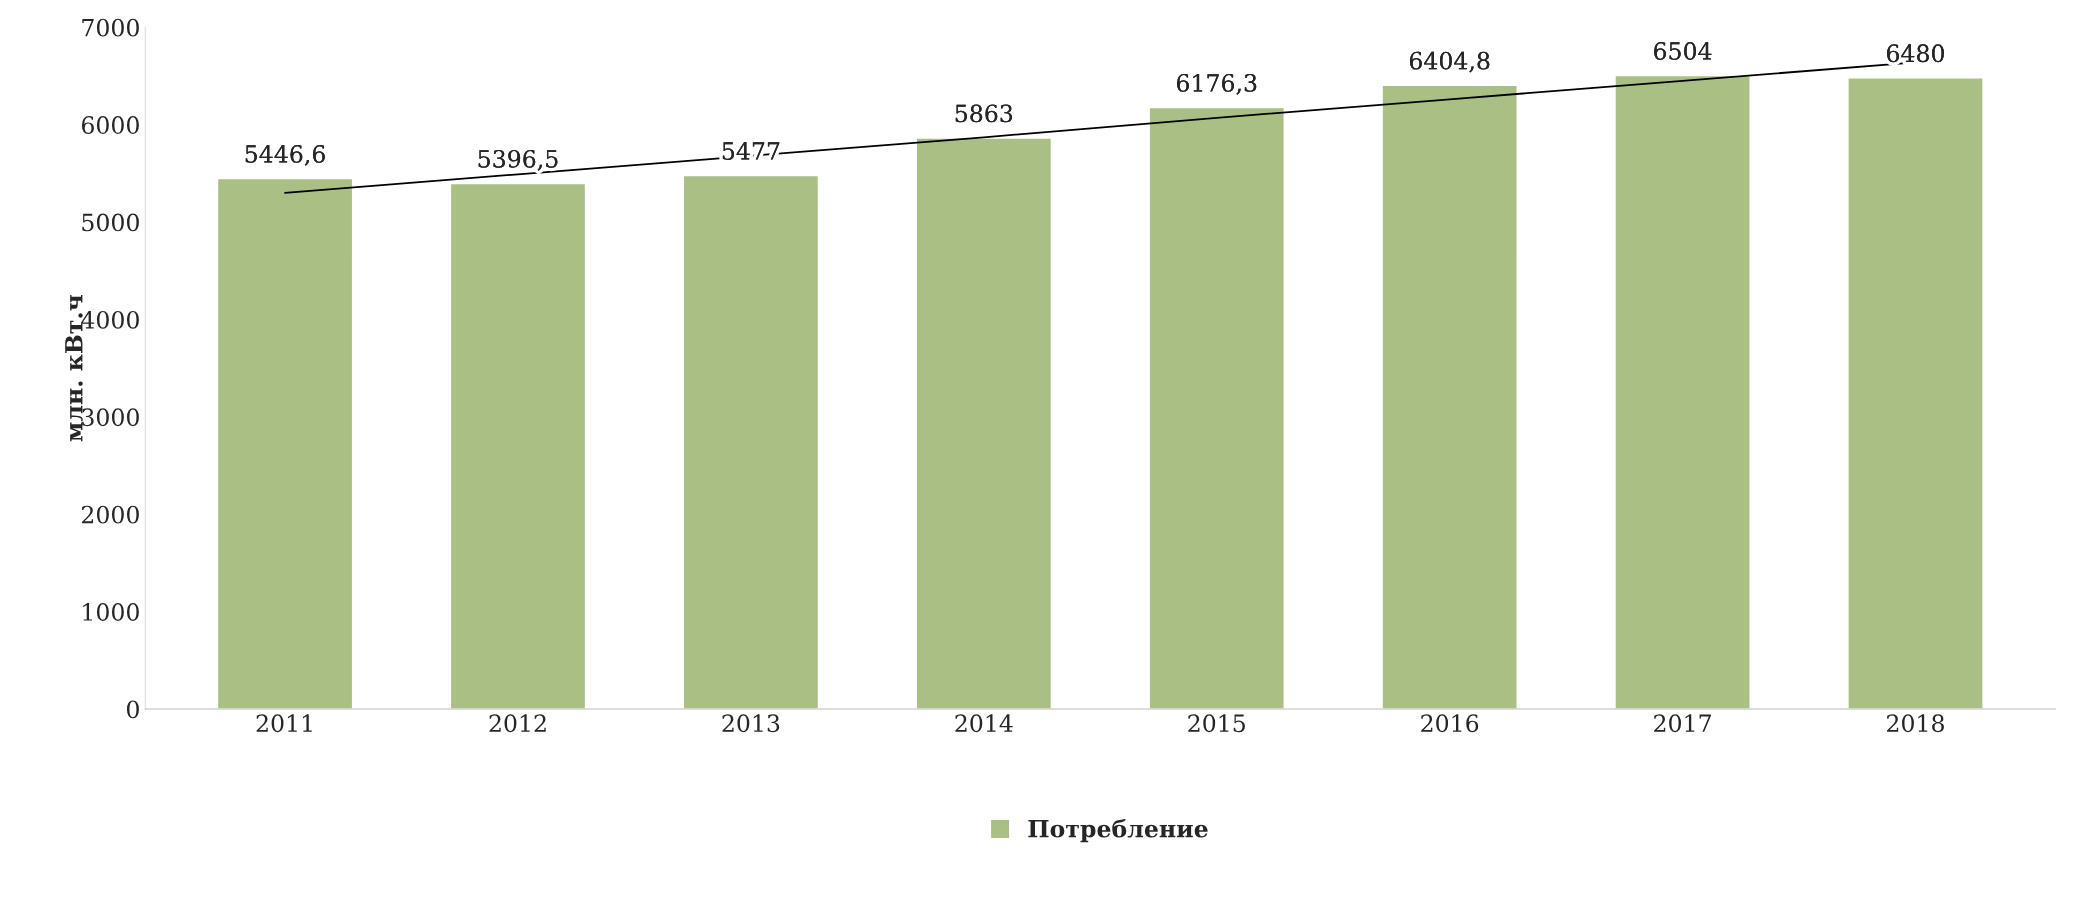 The height and width of the screenshot is (909, 2076). Describe the element at coordinates (1449, 62) in the screenshot. I see `data-label: 6404,8` at that location.